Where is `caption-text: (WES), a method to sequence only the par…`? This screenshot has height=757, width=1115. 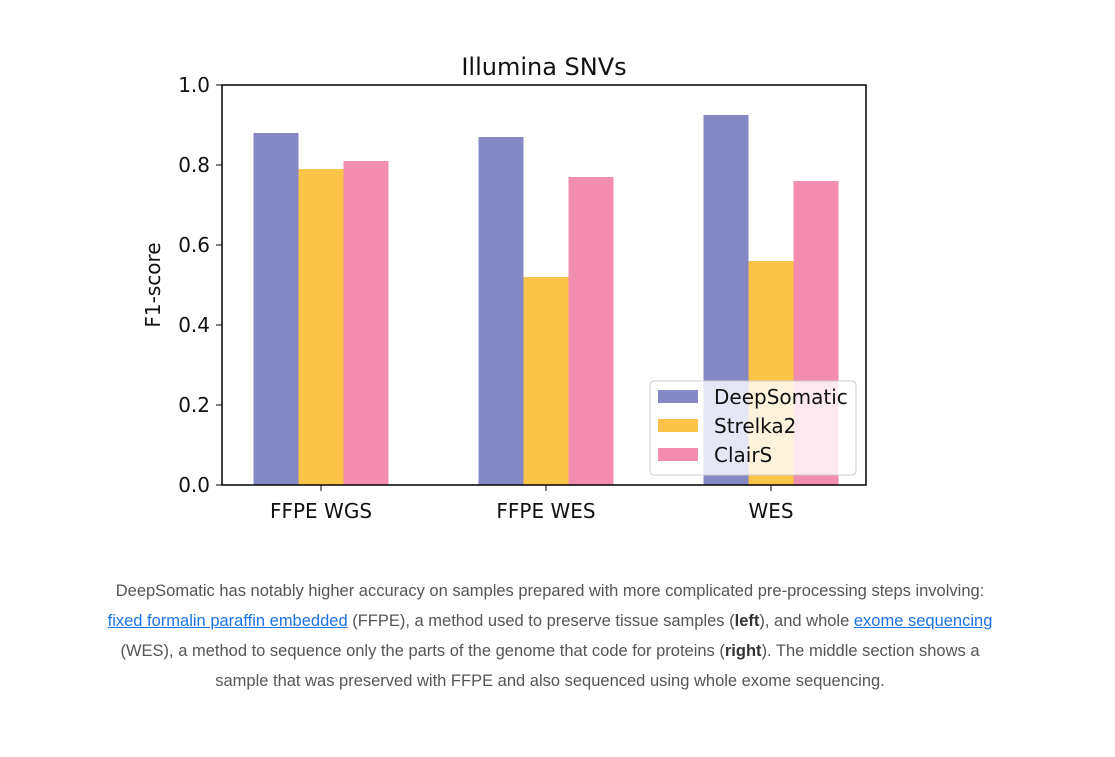 caption-text: (WES), a method to sequence only the par… is located at coordinates (422, 651).